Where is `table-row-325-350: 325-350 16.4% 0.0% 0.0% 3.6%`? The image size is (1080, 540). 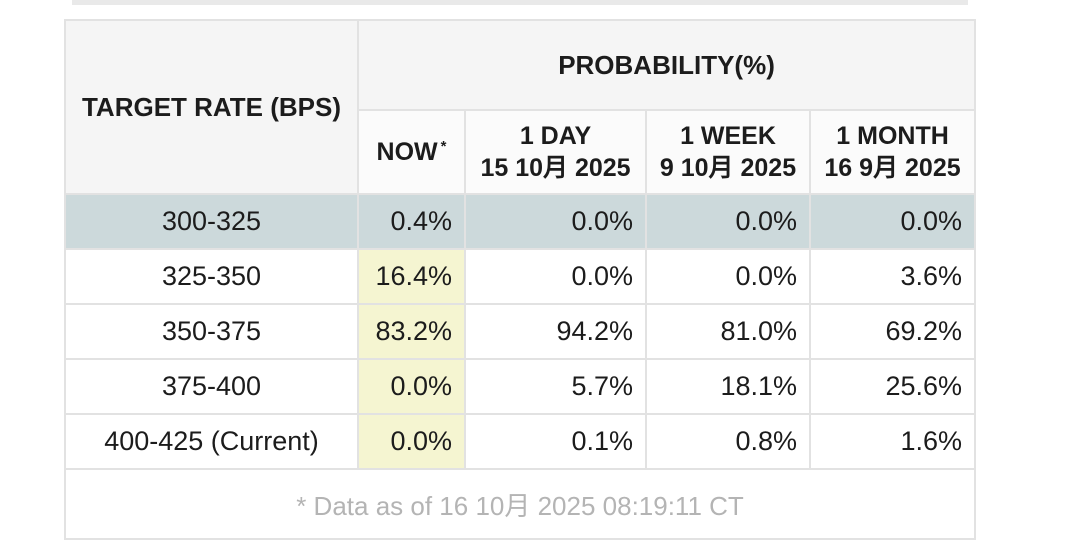
table-row-325-350: 325-350 16.4% 0.0% 0.0% 3.6% is located at coordinates (520, 276).